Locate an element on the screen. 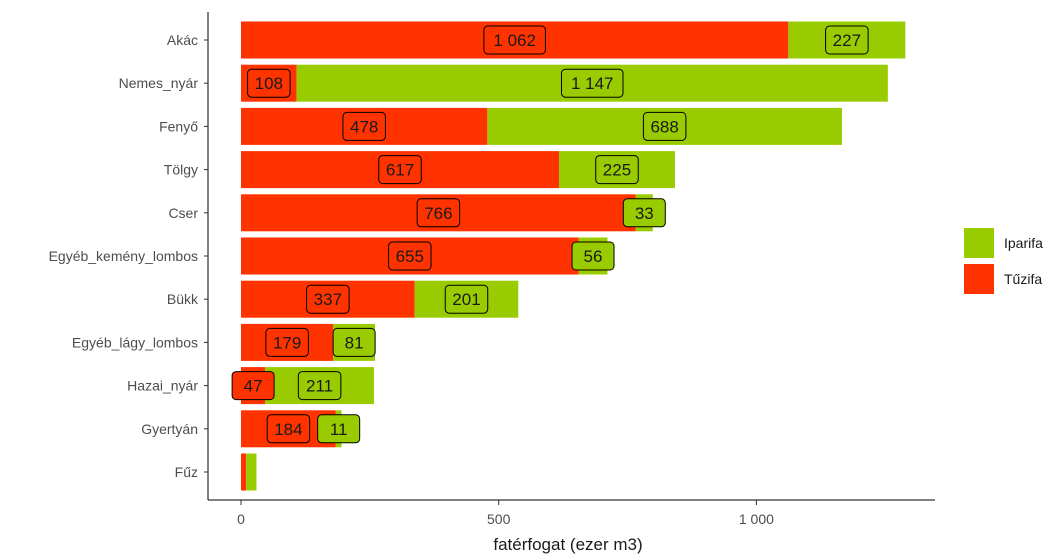  data-label-text: 211 is located at coordinates (319, 386).